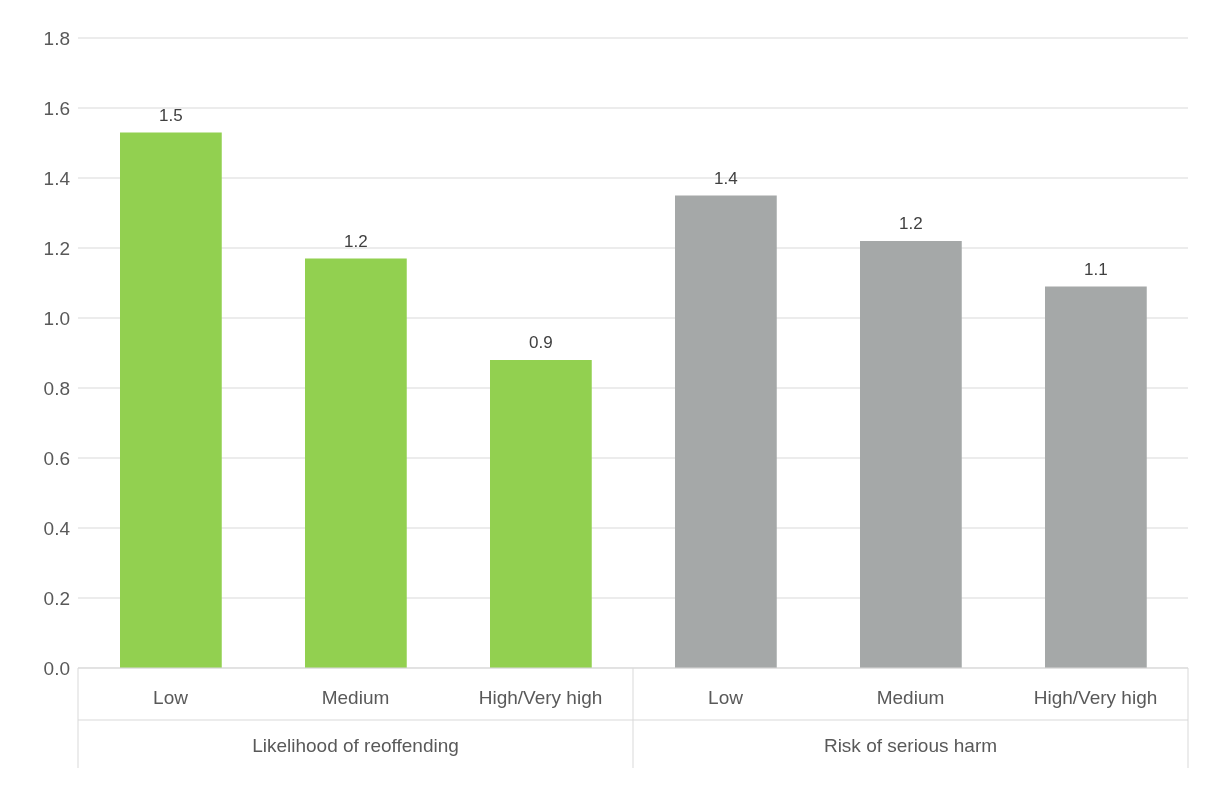 The width and height of the screenshot is (1208, 790). I want to click on data-label: 1.5, so click(171, 115).